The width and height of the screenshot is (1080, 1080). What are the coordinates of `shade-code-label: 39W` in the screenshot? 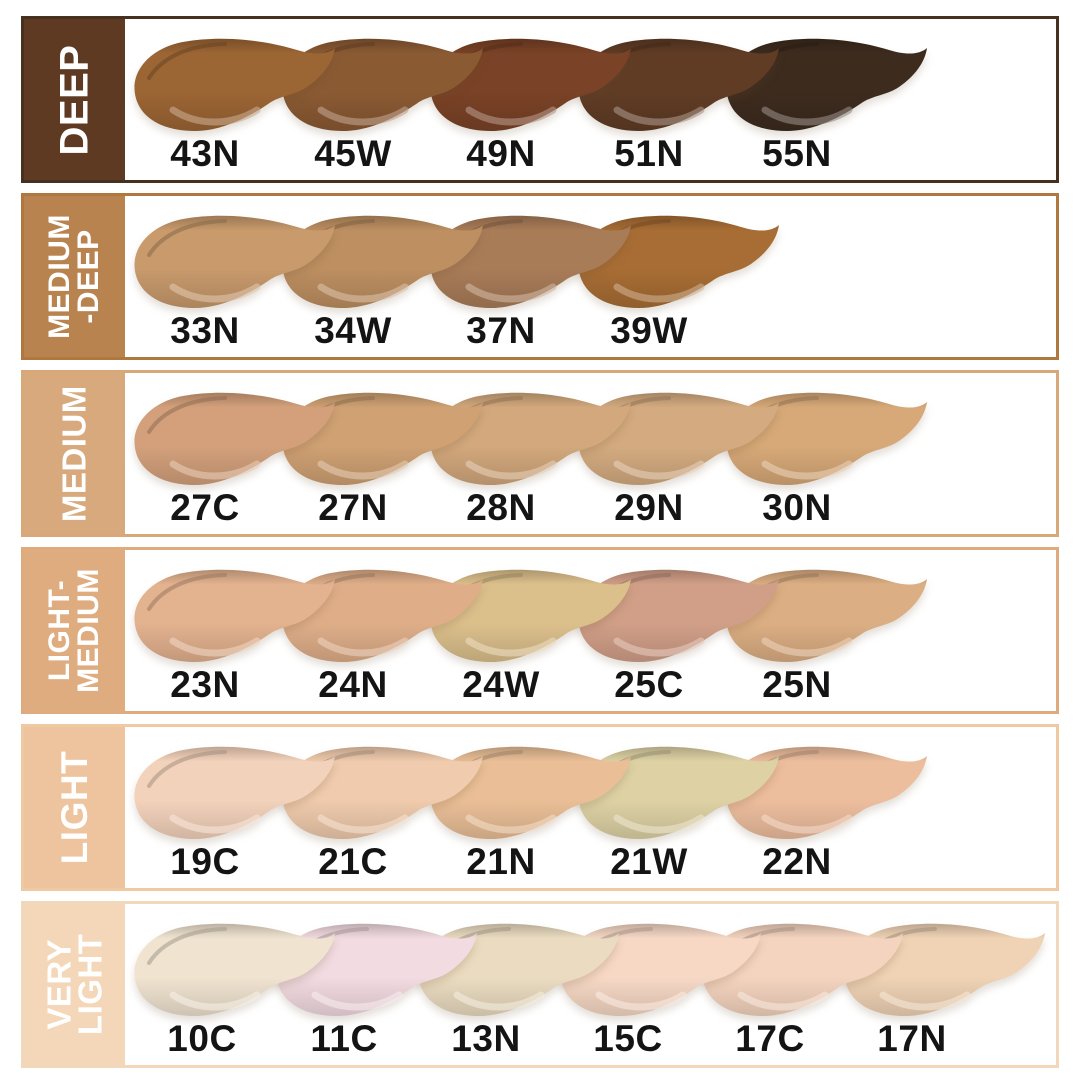 It's located at (649, 330).